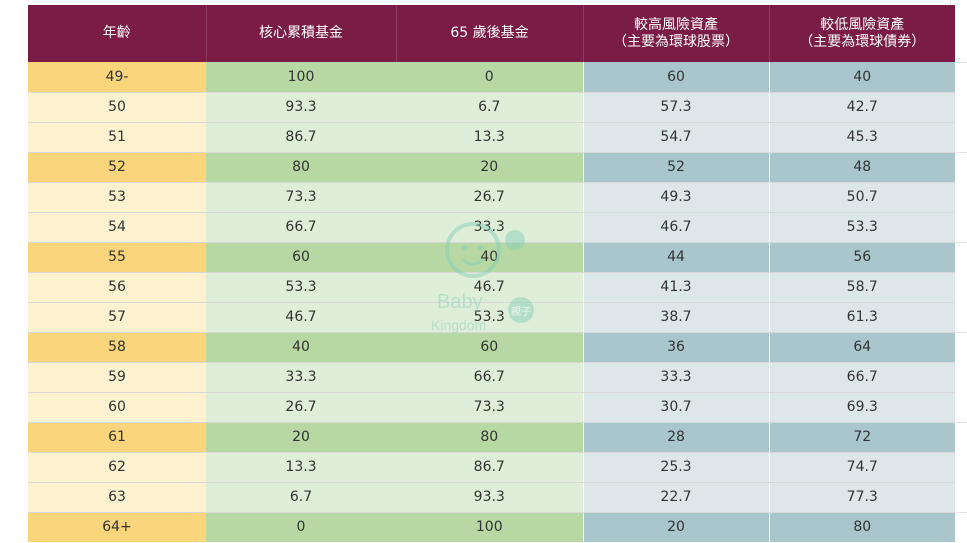  I want to click on cell-low-risk: 56, so click(861, 257).